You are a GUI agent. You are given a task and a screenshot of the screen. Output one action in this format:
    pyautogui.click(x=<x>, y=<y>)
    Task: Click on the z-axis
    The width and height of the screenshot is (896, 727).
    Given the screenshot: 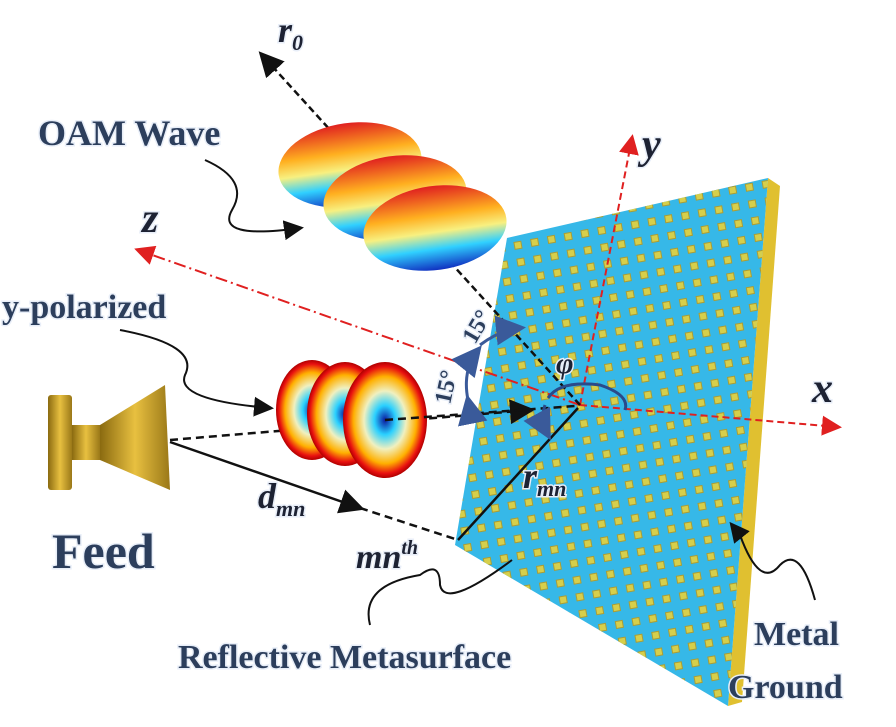 What is the action you would take?
    pyautogui.click(x=357, y=325)
    